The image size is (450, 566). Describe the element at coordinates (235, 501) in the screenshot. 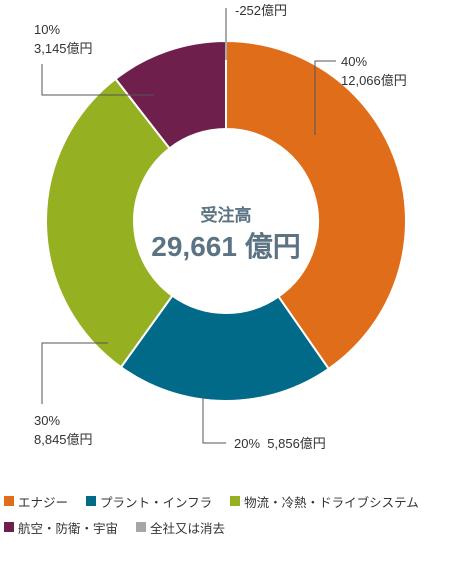

I see `legend-swatch-logistics` at that location.